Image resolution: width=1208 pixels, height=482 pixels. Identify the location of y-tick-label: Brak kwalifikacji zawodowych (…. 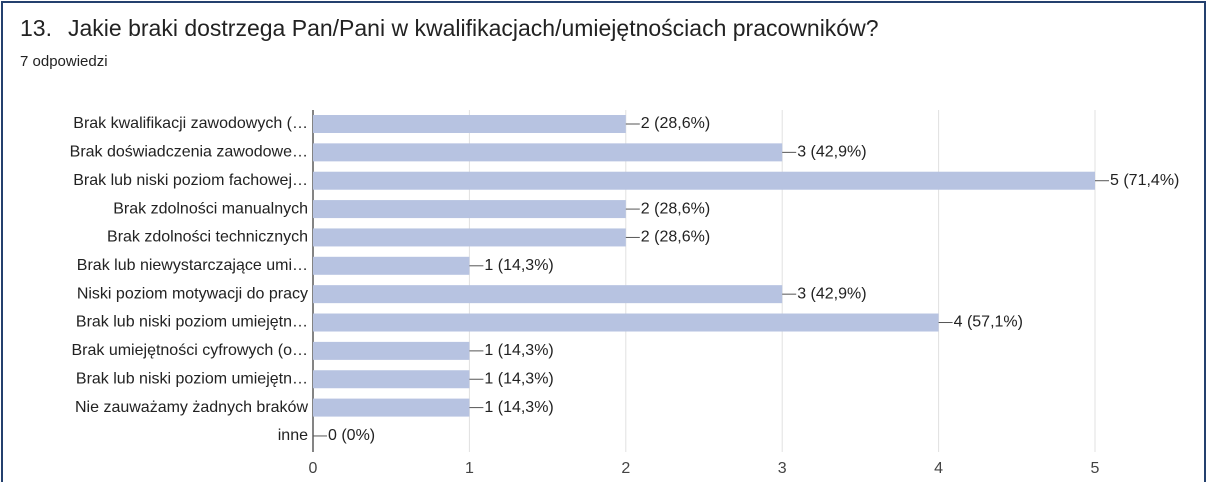
(190, 123).